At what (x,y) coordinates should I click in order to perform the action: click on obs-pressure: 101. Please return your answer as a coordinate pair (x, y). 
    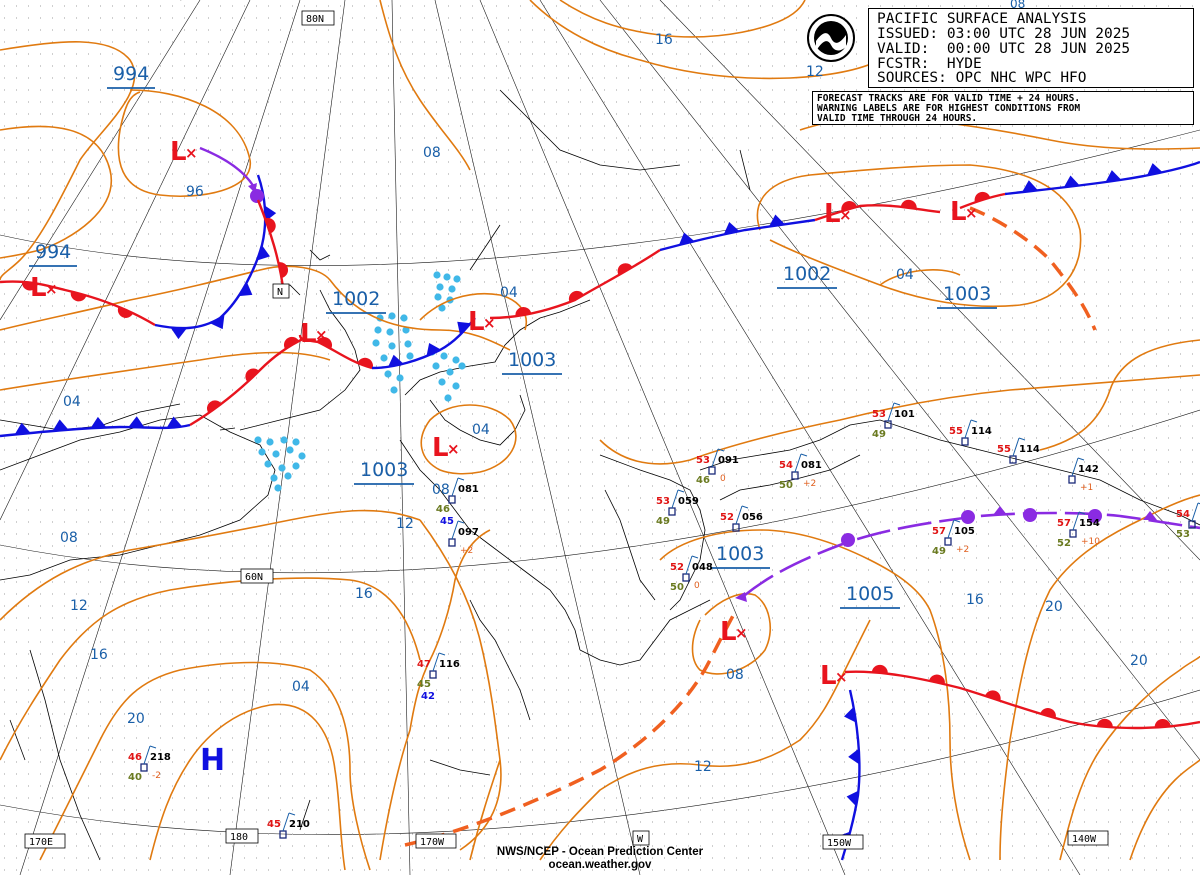
    Looking at the image, I should click on (904, 414).